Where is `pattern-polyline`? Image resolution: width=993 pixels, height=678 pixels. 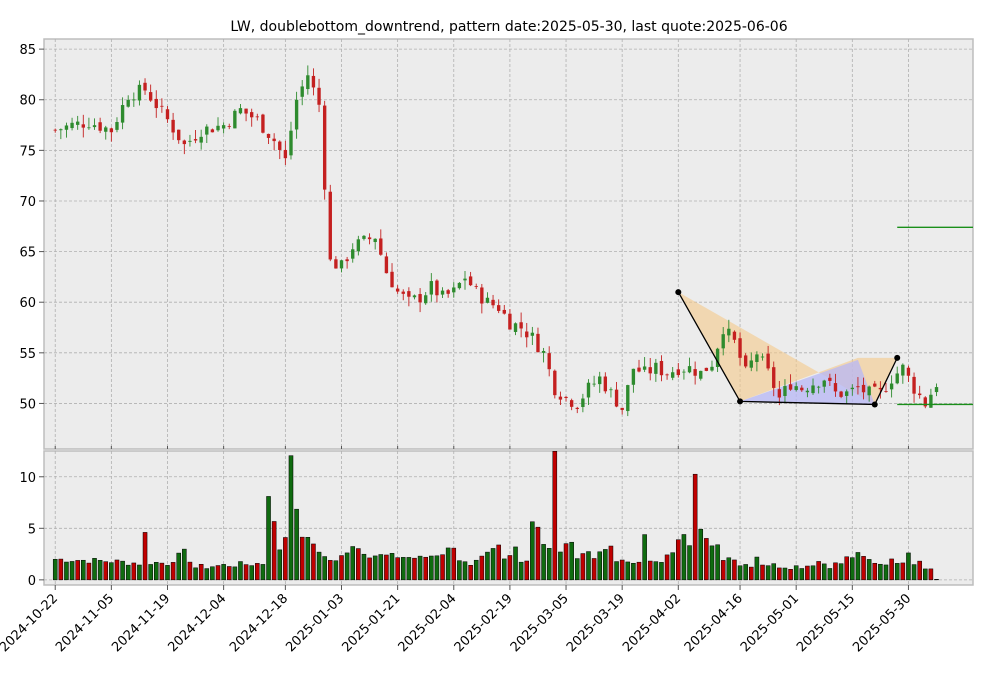 pattern-polyline is located at coordinates (824, 317).